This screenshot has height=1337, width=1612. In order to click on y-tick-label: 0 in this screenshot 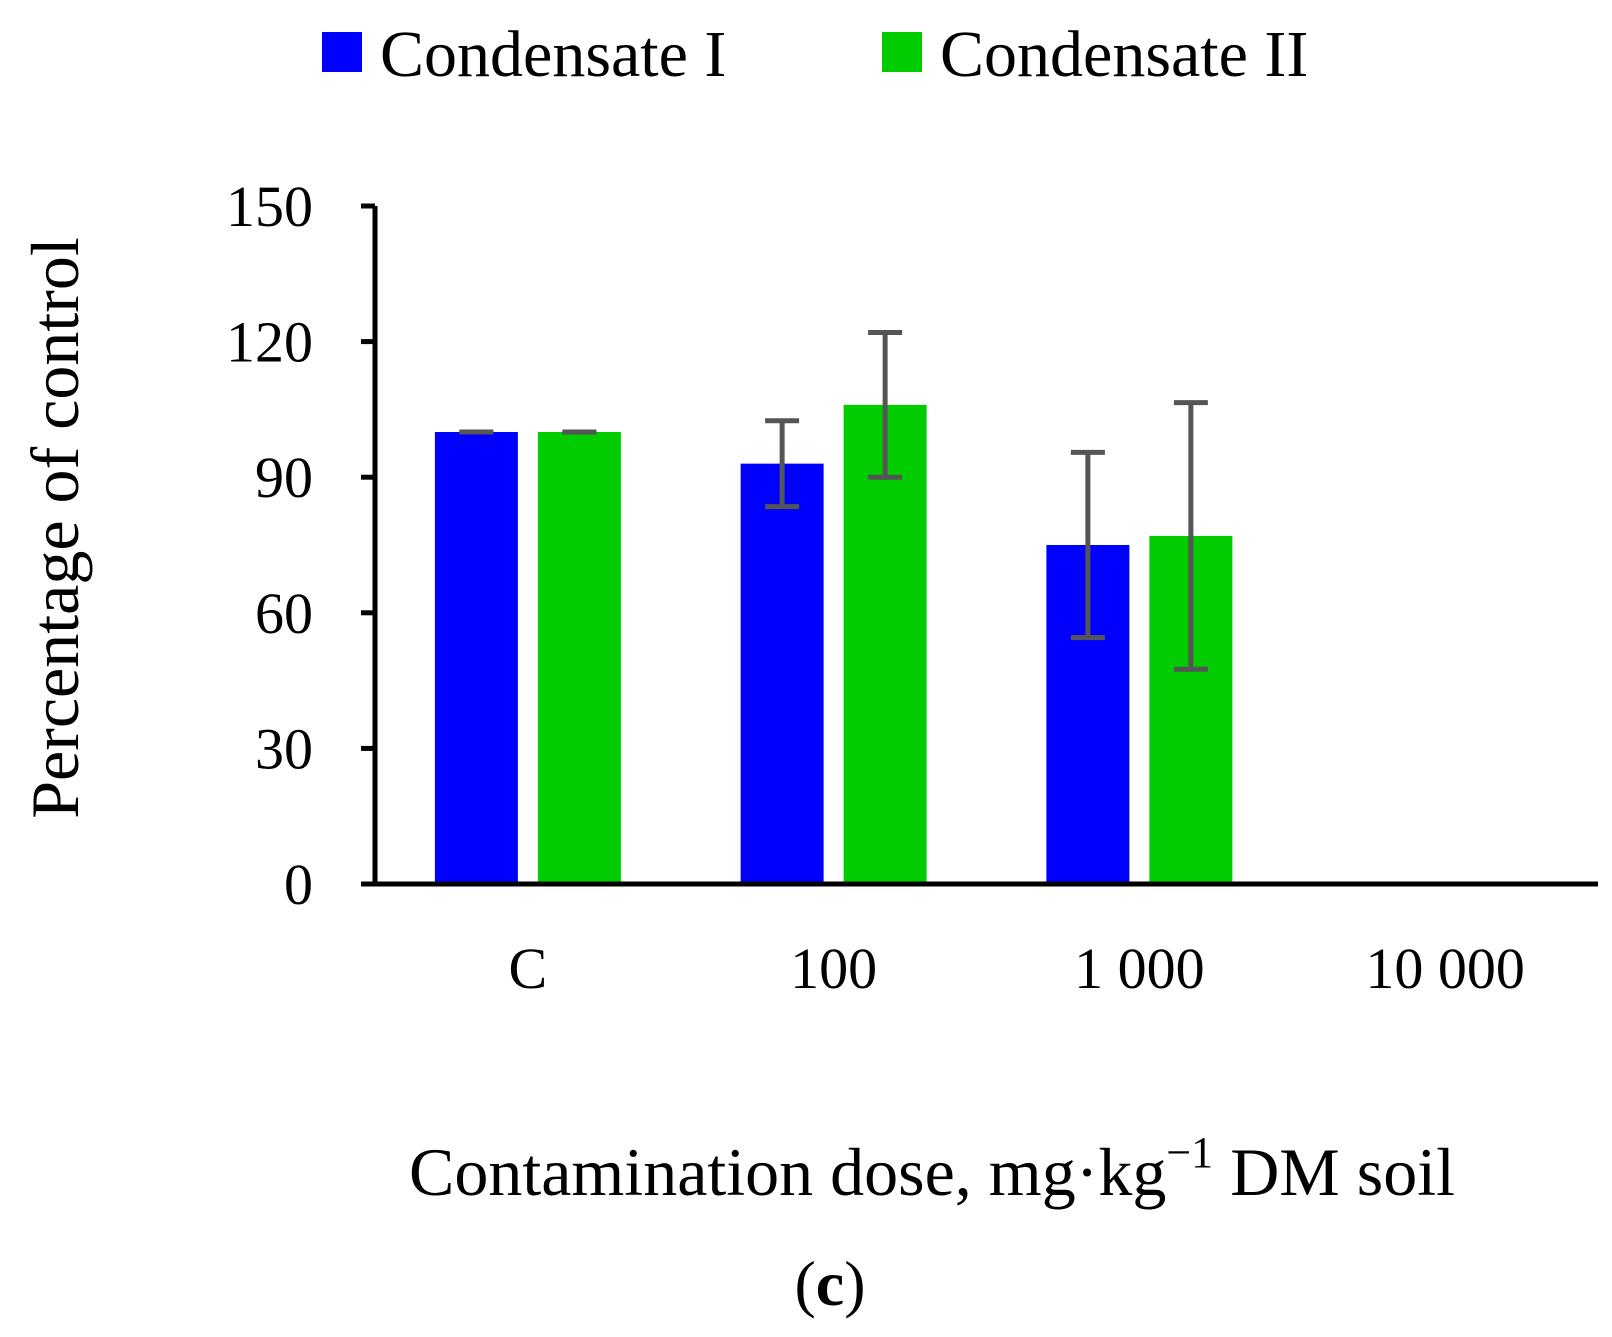, I will do `click(298, 884)`.